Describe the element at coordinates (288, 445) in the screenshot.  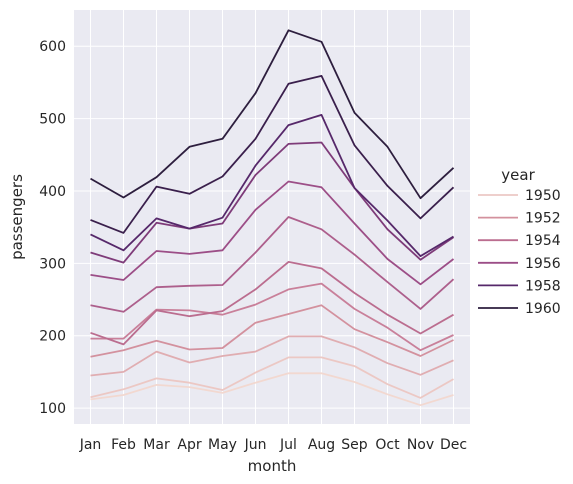
I see `x-tick-label: Jul` at that location.